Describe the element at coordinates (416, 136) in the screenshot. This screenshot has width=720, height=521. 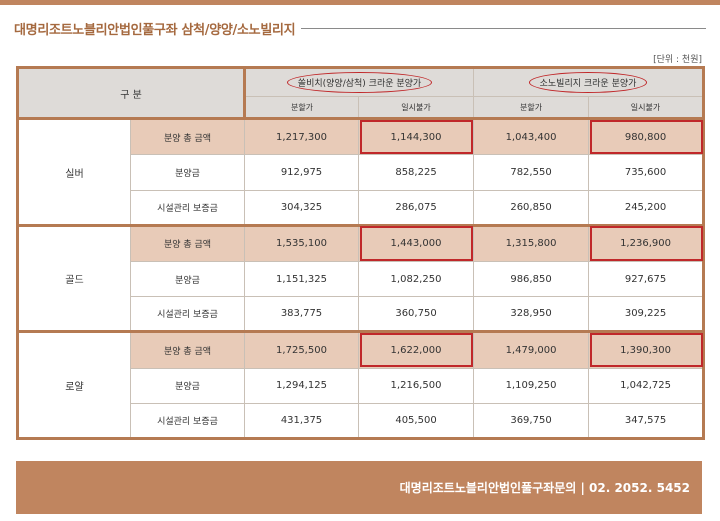
I see `value-cell-highlighted: 1,144,300` at that location.